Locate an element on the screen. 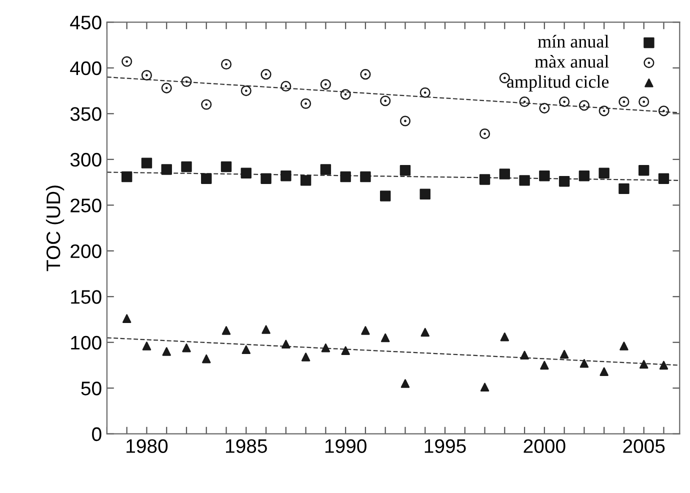 This screenshot has width=690, height=493. x-tick-label: 2000 is located at coordinates (545, 446).